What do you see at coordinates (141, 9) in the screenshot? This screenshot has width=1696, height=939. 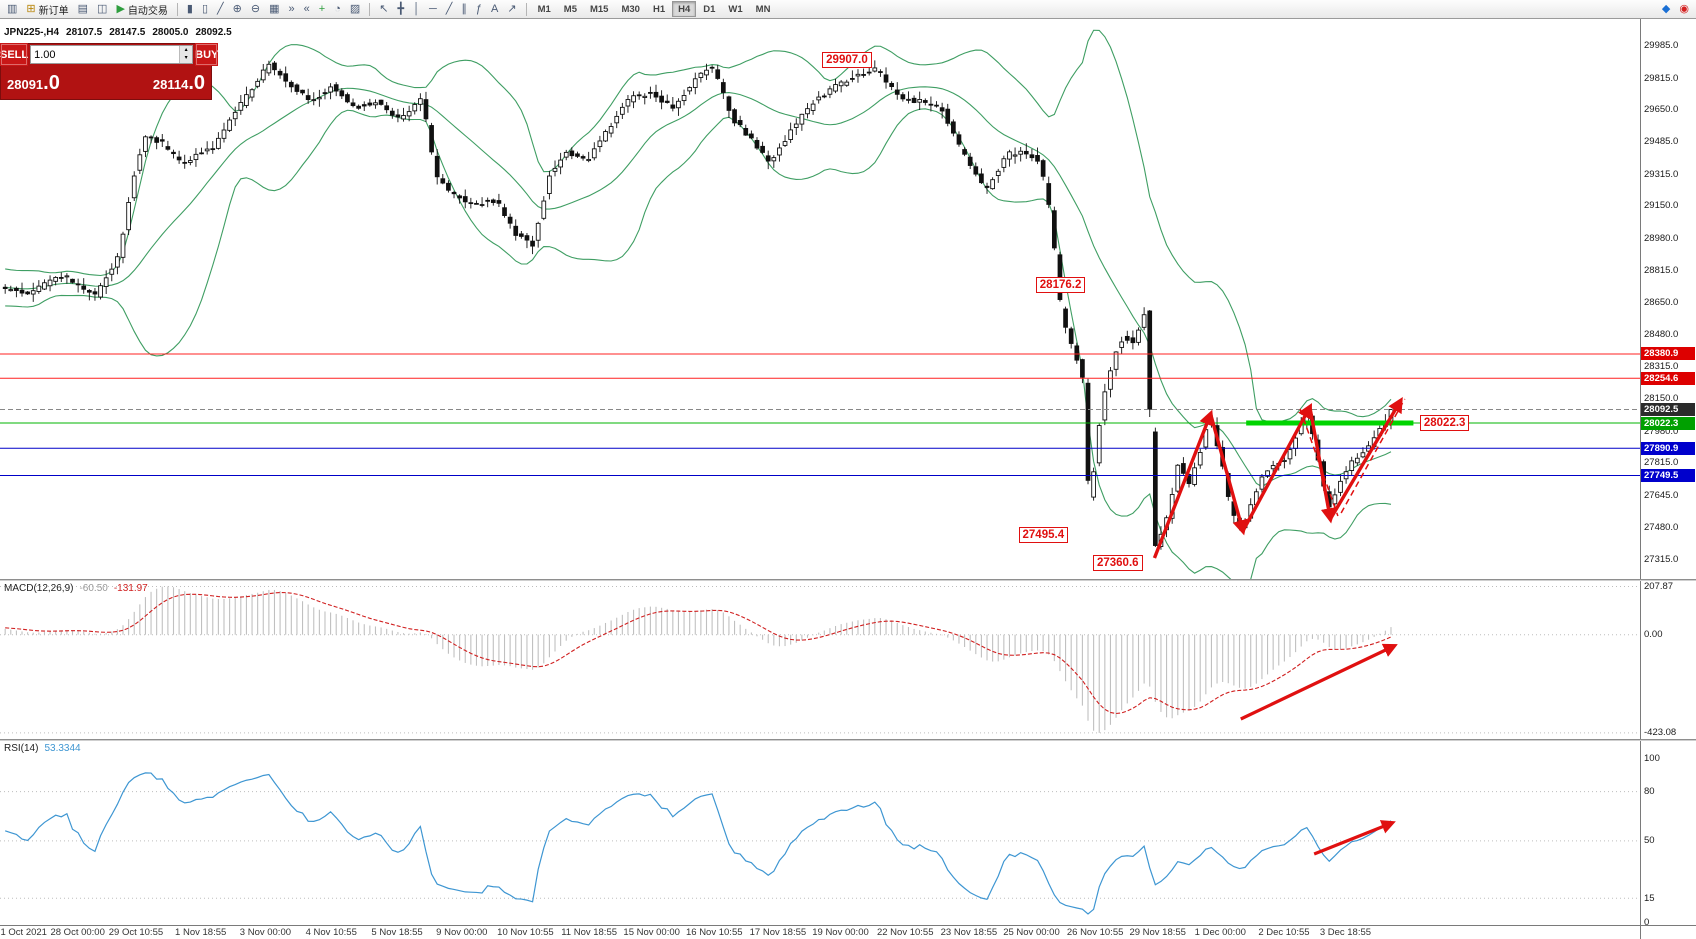 I see `auto-trading-button: ▶ 自动交易` at bounding box center [141, 9].